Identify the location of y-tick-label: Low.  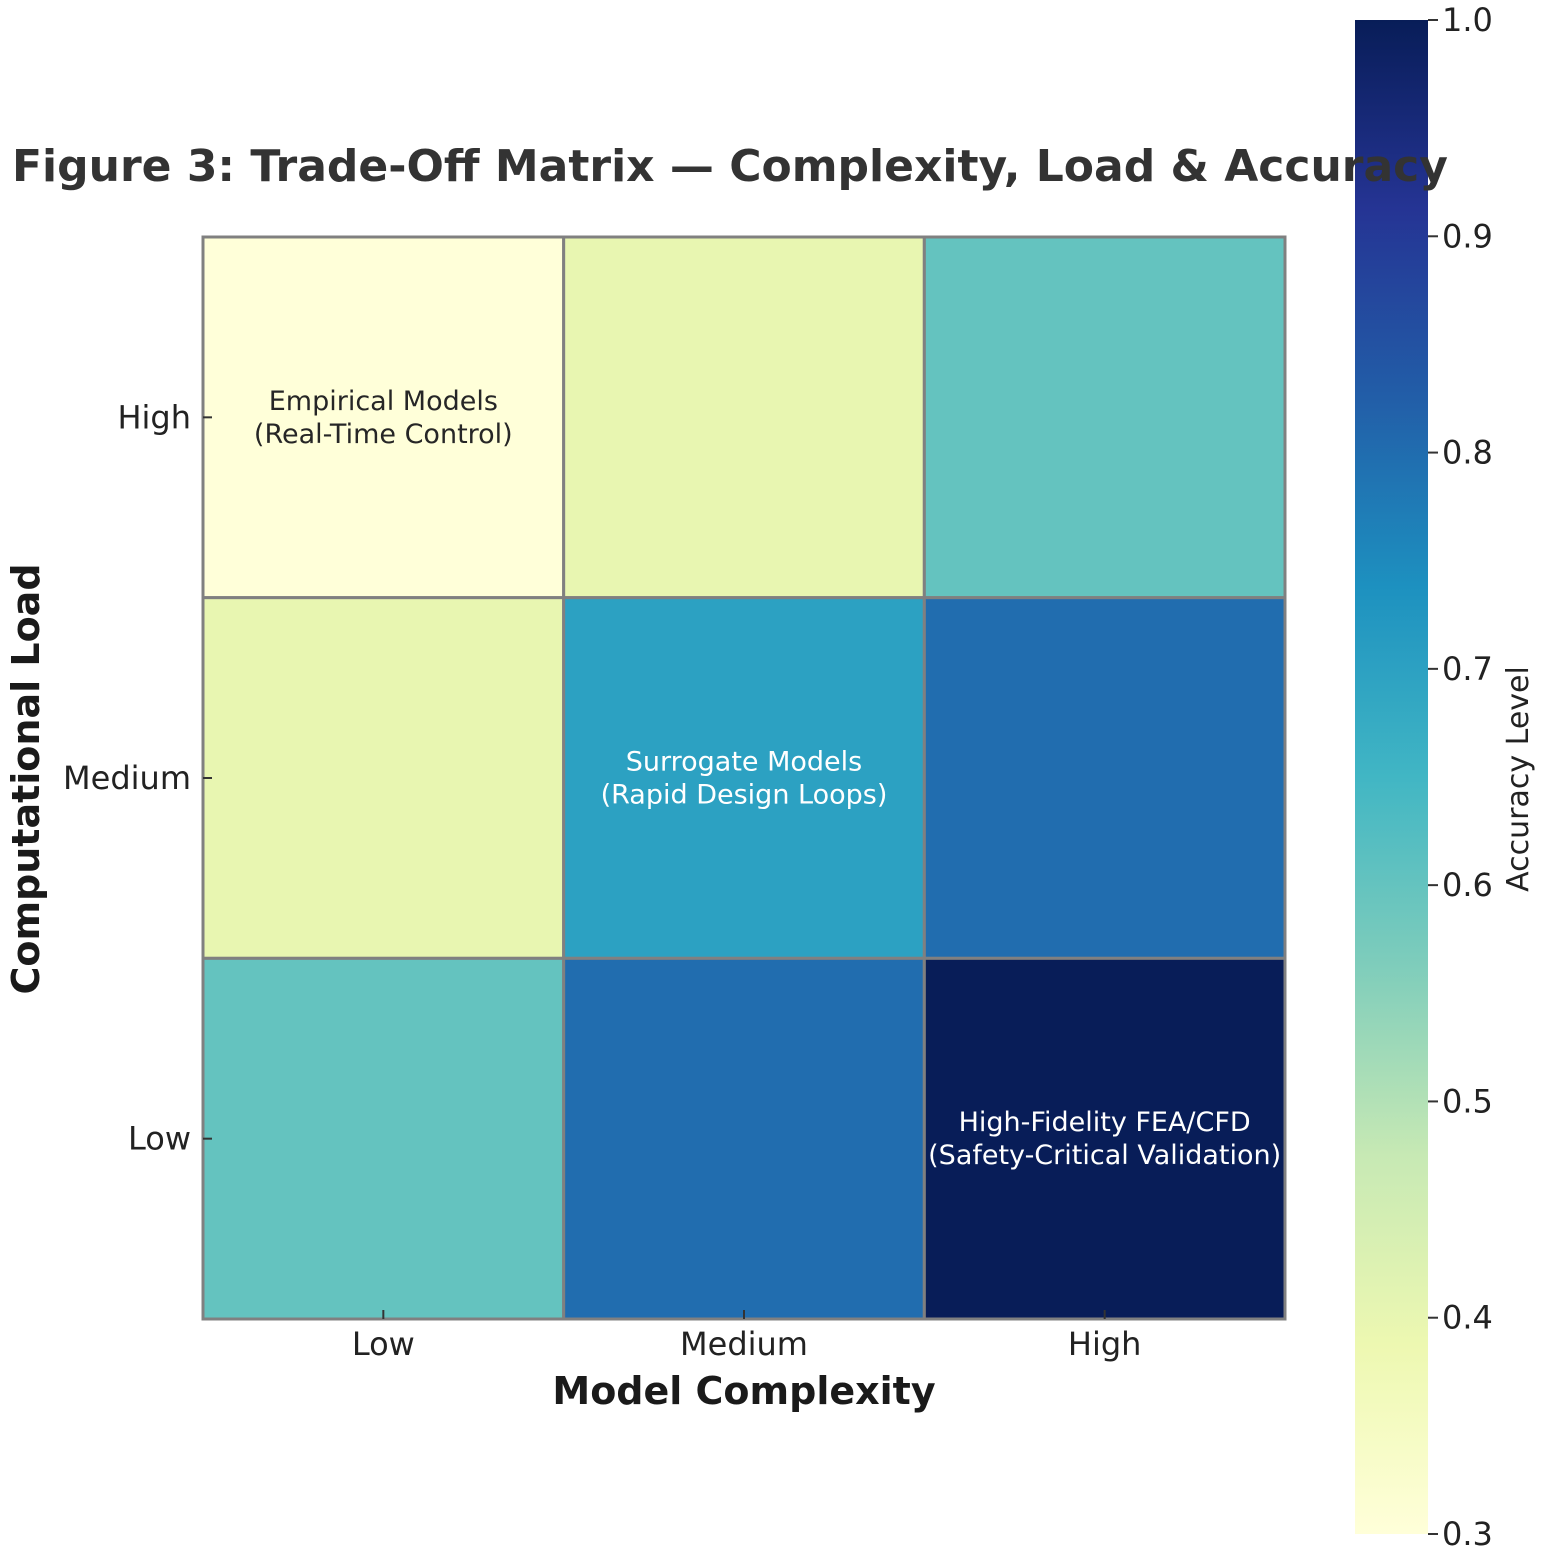
(159, 1139).